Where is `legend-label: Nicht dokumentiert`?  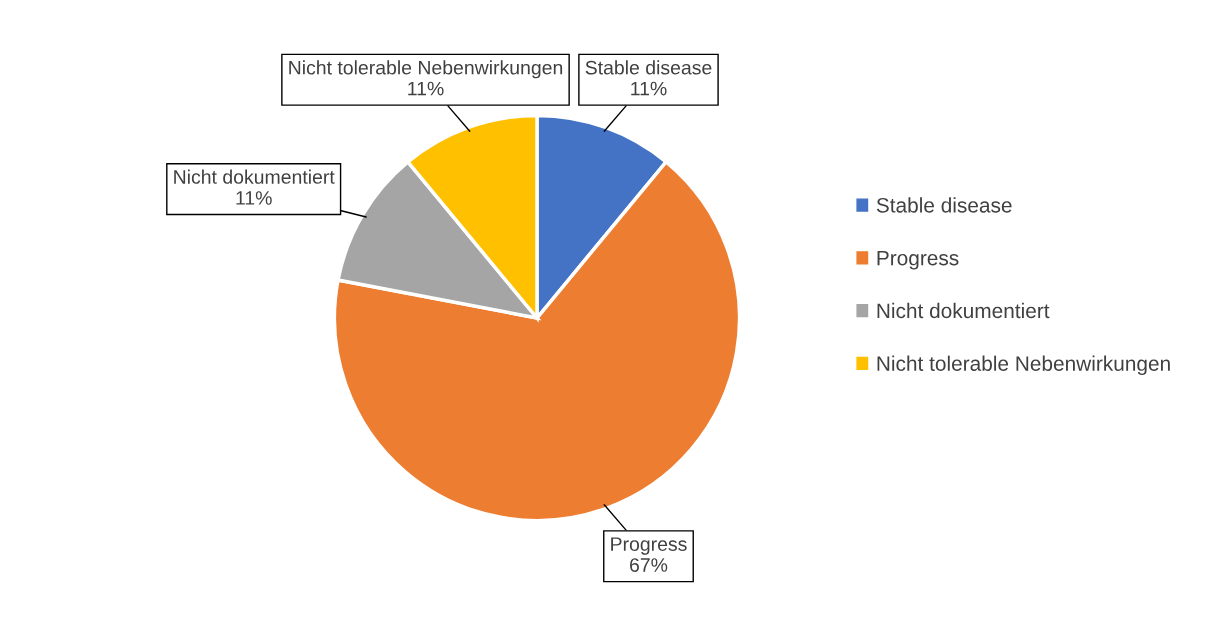 legend-label: Nicht dokumentiert is located at coordinates (963, 310).